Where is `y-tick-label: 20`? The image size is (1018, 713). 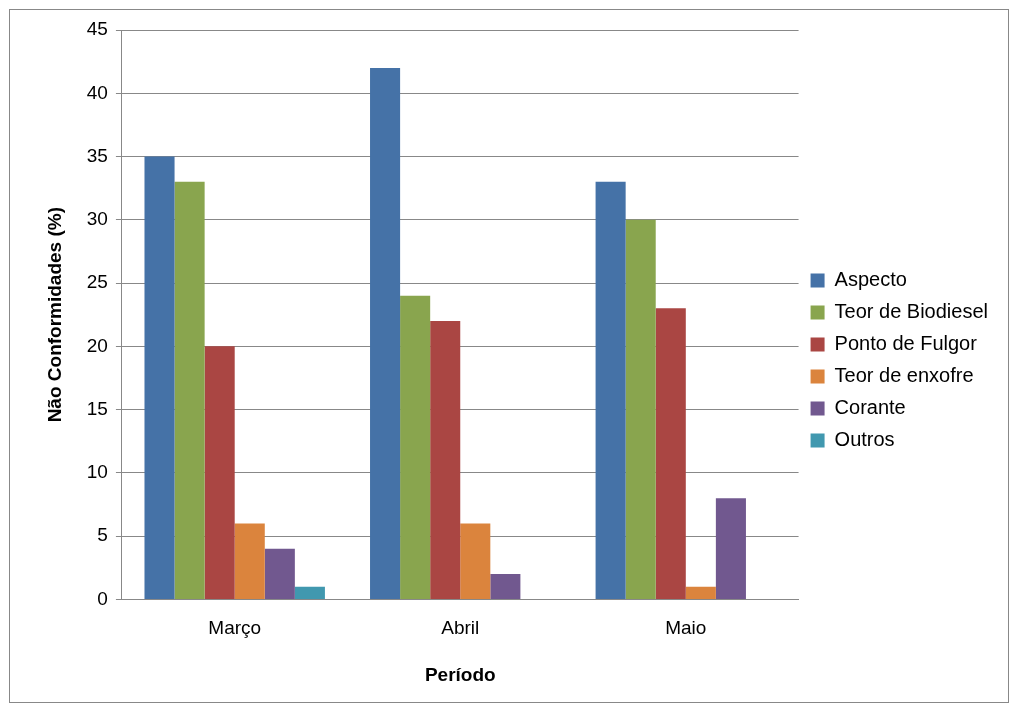 y-tick-label: 20 is located at coordinates (97, 345).